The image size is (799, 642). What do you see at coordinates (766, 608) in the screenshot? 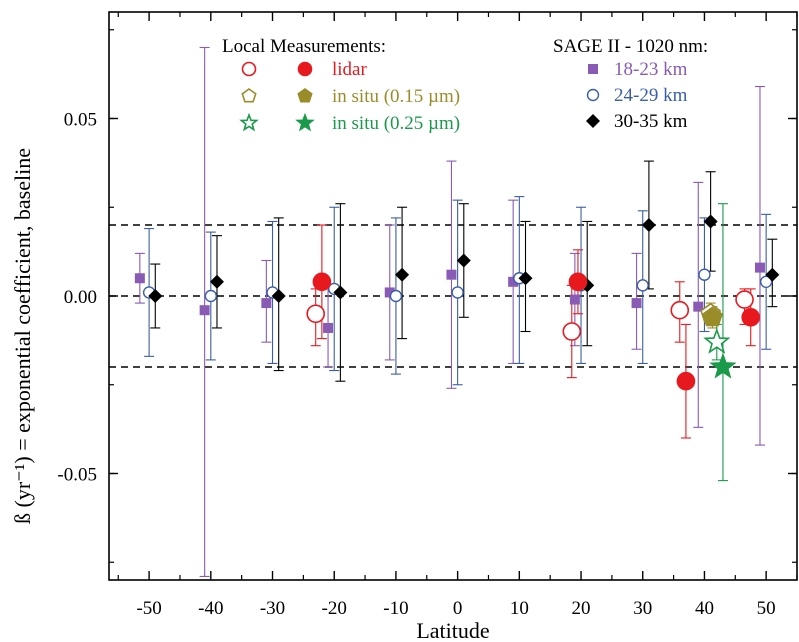
I see `x-tick-label: 50` at bounding box center [766, 608].